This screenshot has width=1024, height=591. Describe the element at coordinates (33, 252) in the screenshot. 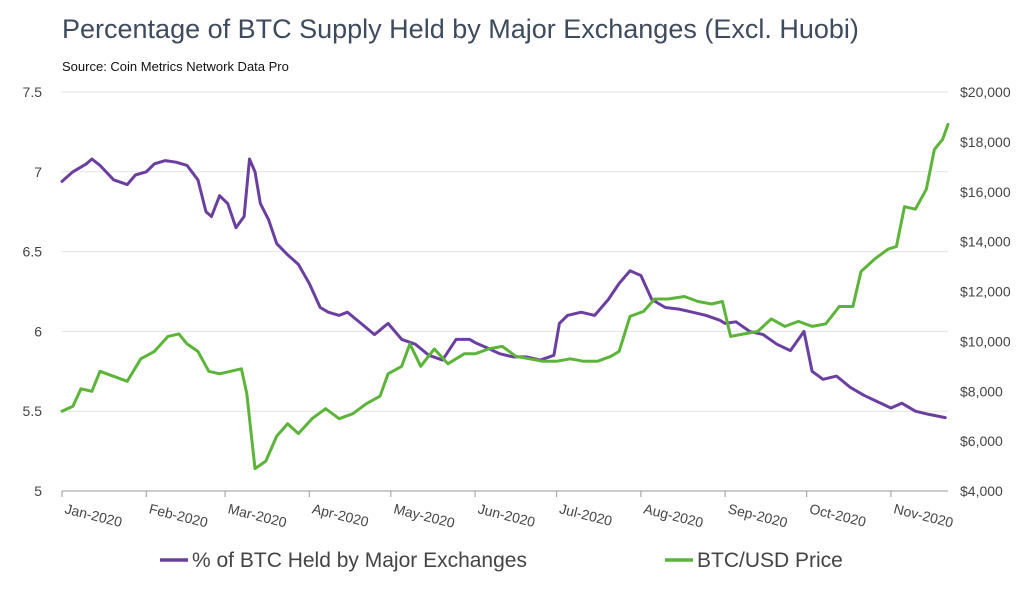

I see `y-left-tick-label: 6.5` at that location.